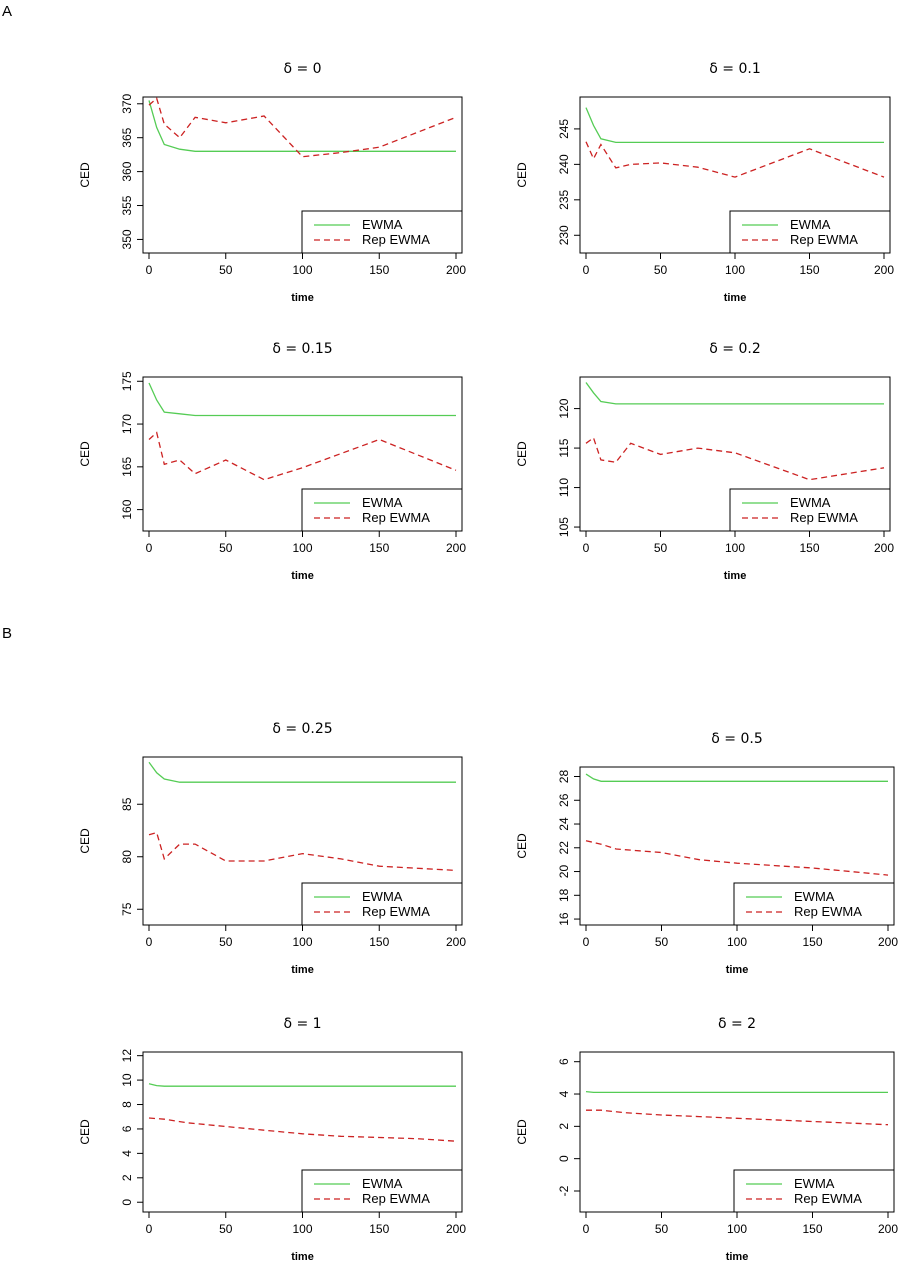 The image size is (900, 1265). I want to click on y-tick-label: 160, so click(127, 509).